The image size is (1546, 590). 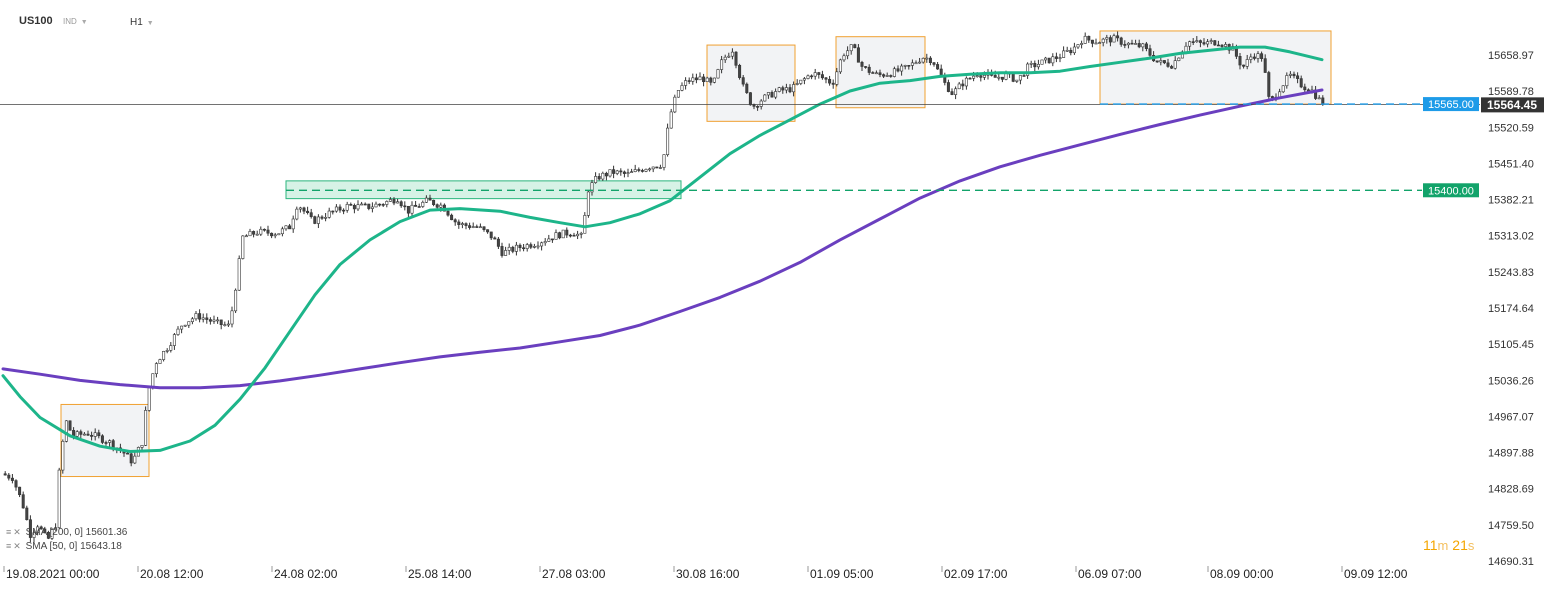 I want to click on x-tick-label: 02.09 17:00, so click(x=976, y=574).